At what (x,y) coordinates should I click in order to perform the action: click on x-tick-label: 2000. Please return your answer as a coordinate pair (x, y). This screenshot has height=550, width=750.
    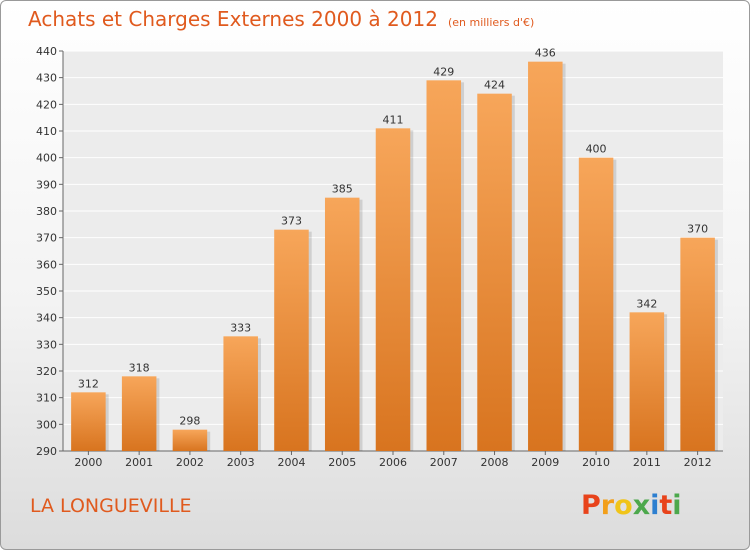
    Looking at the image, I should click on (88, 462).